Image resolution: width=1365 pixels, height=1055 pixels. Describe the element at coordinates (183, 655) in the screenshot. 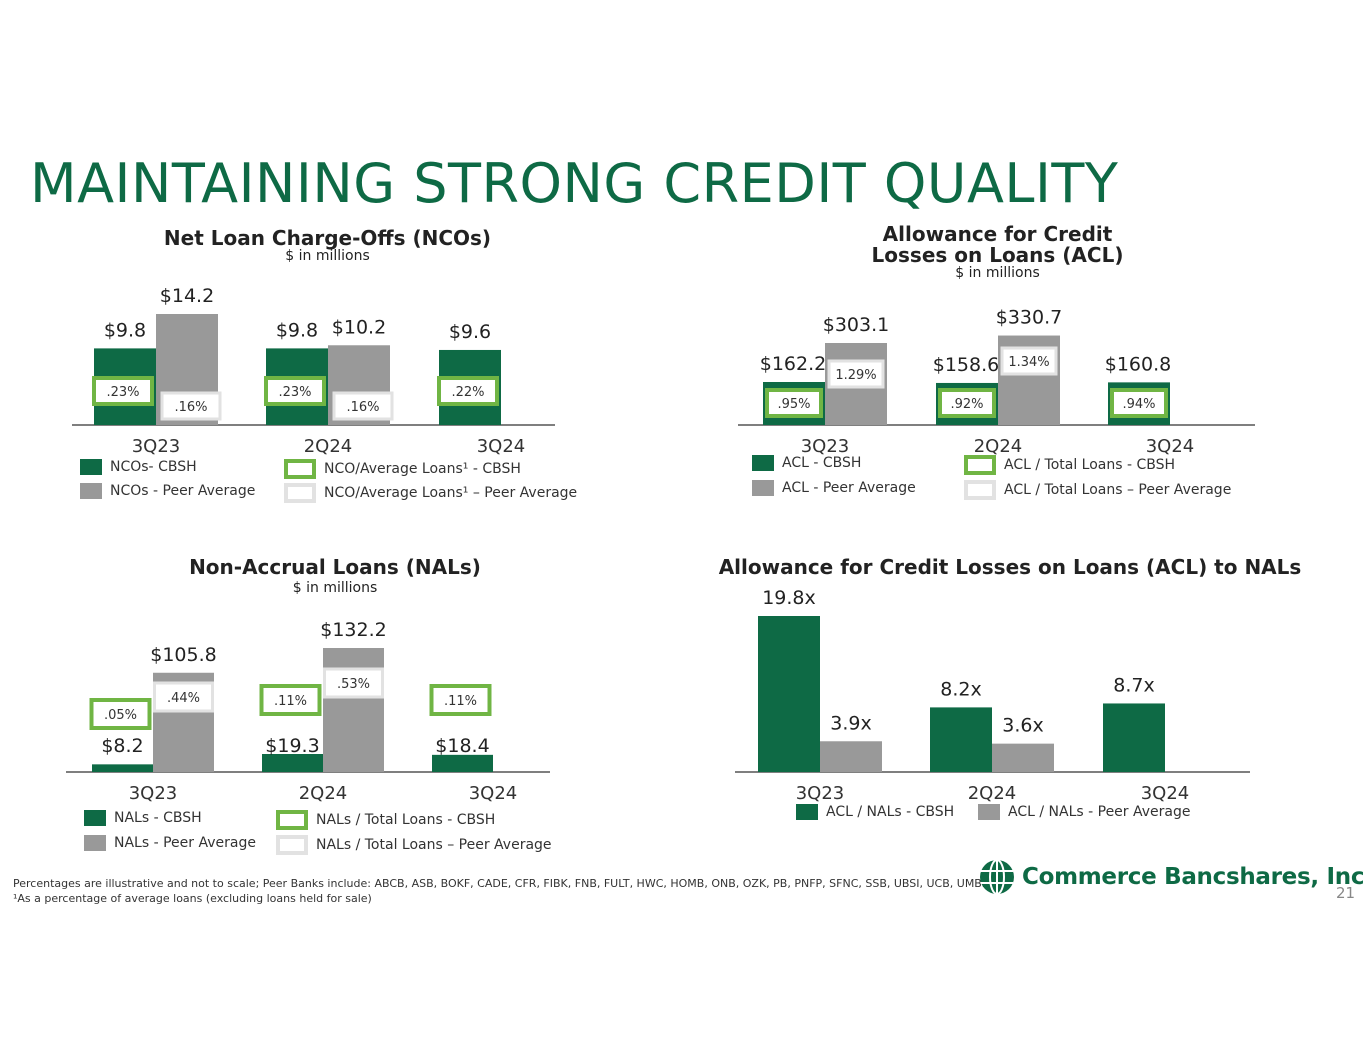

I see `data-label: $105.8` at that location.